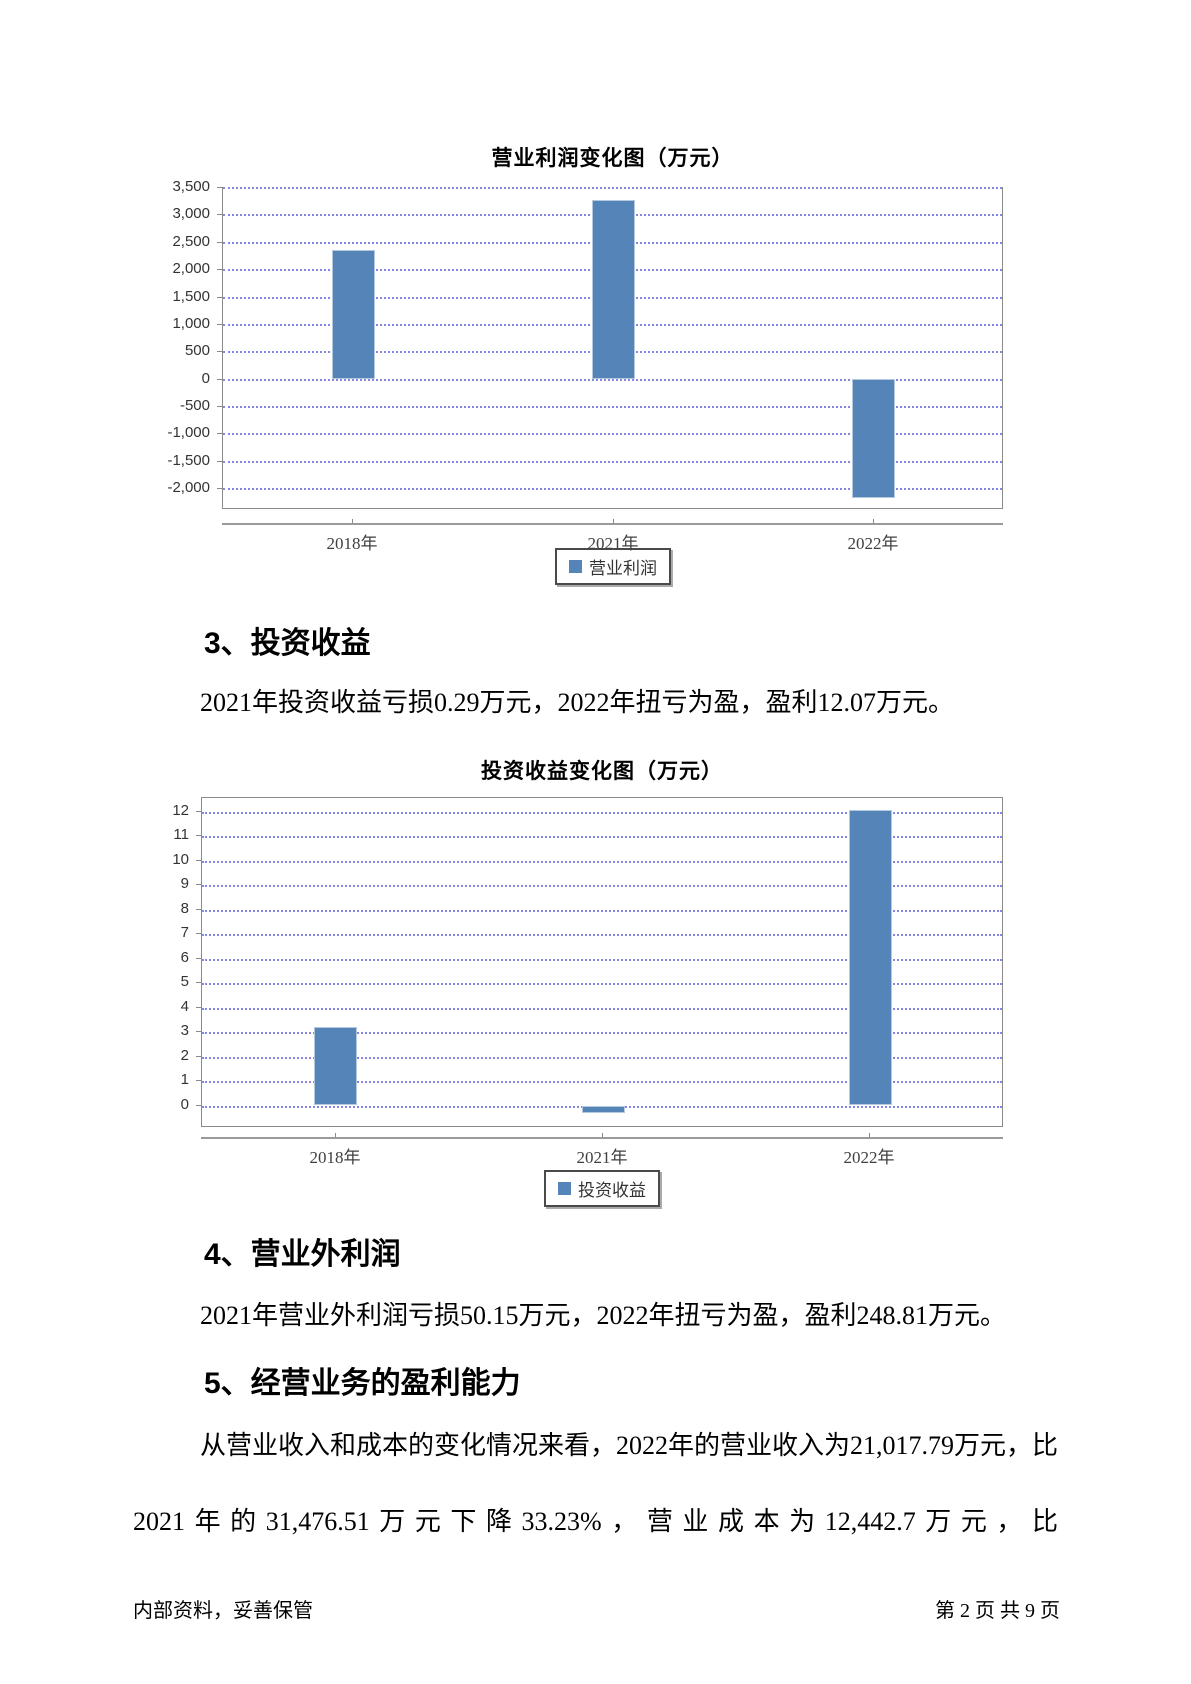 The height and width of the screenshot is (1684, 1191). Describe the element at coordinates (184, 1030) in the screenshot. I see `y-axis-label: 3` at that location.